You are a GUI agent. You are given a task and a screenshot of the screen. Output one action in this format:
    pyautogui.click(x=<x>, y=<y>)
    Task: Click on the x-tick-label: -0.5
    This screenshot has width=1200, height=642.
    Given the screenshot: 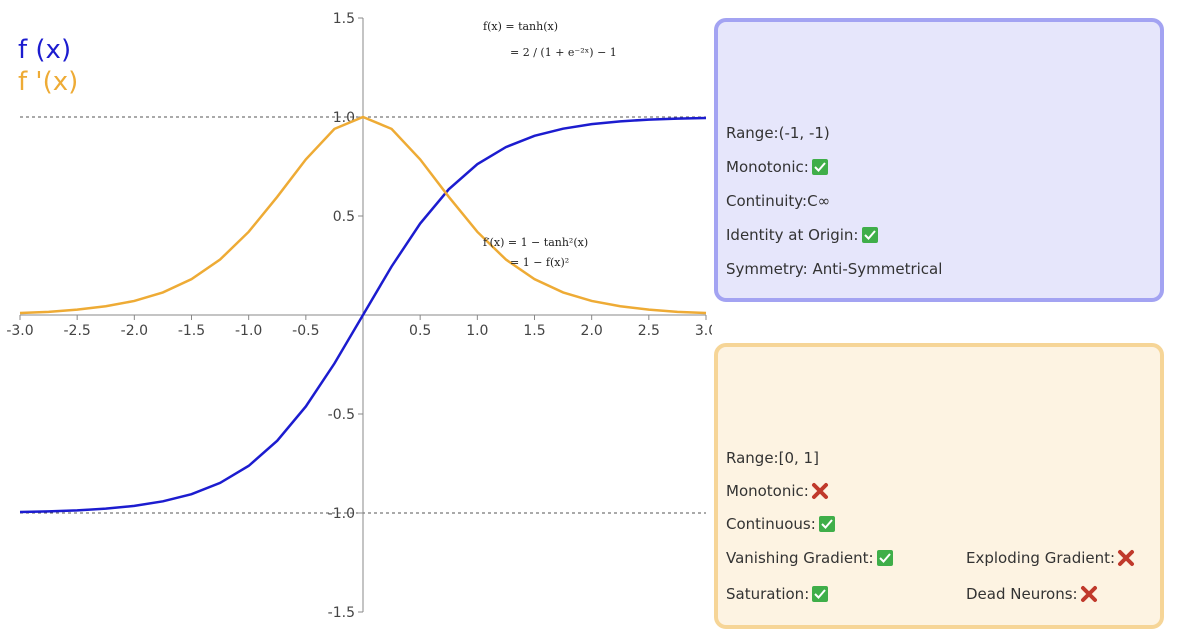 What is the action you would take?
    pyautogui.click(x=305, y=331)
    